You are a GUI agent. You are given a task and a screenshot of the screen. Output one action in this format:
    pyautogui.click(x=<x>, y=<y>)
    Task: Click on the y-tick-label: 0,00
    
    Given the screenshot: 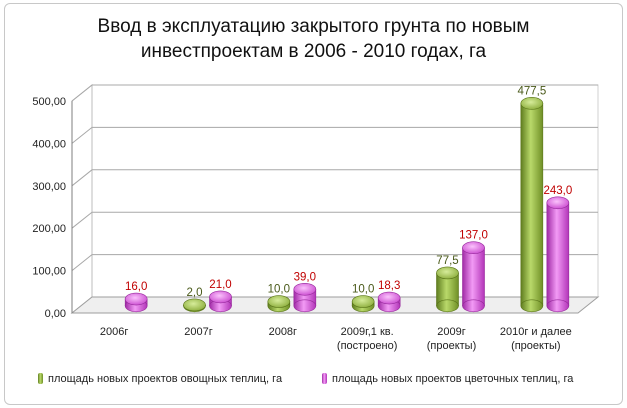 What is the action you would take?
    pyautogui.click(x=55, y=314)
    